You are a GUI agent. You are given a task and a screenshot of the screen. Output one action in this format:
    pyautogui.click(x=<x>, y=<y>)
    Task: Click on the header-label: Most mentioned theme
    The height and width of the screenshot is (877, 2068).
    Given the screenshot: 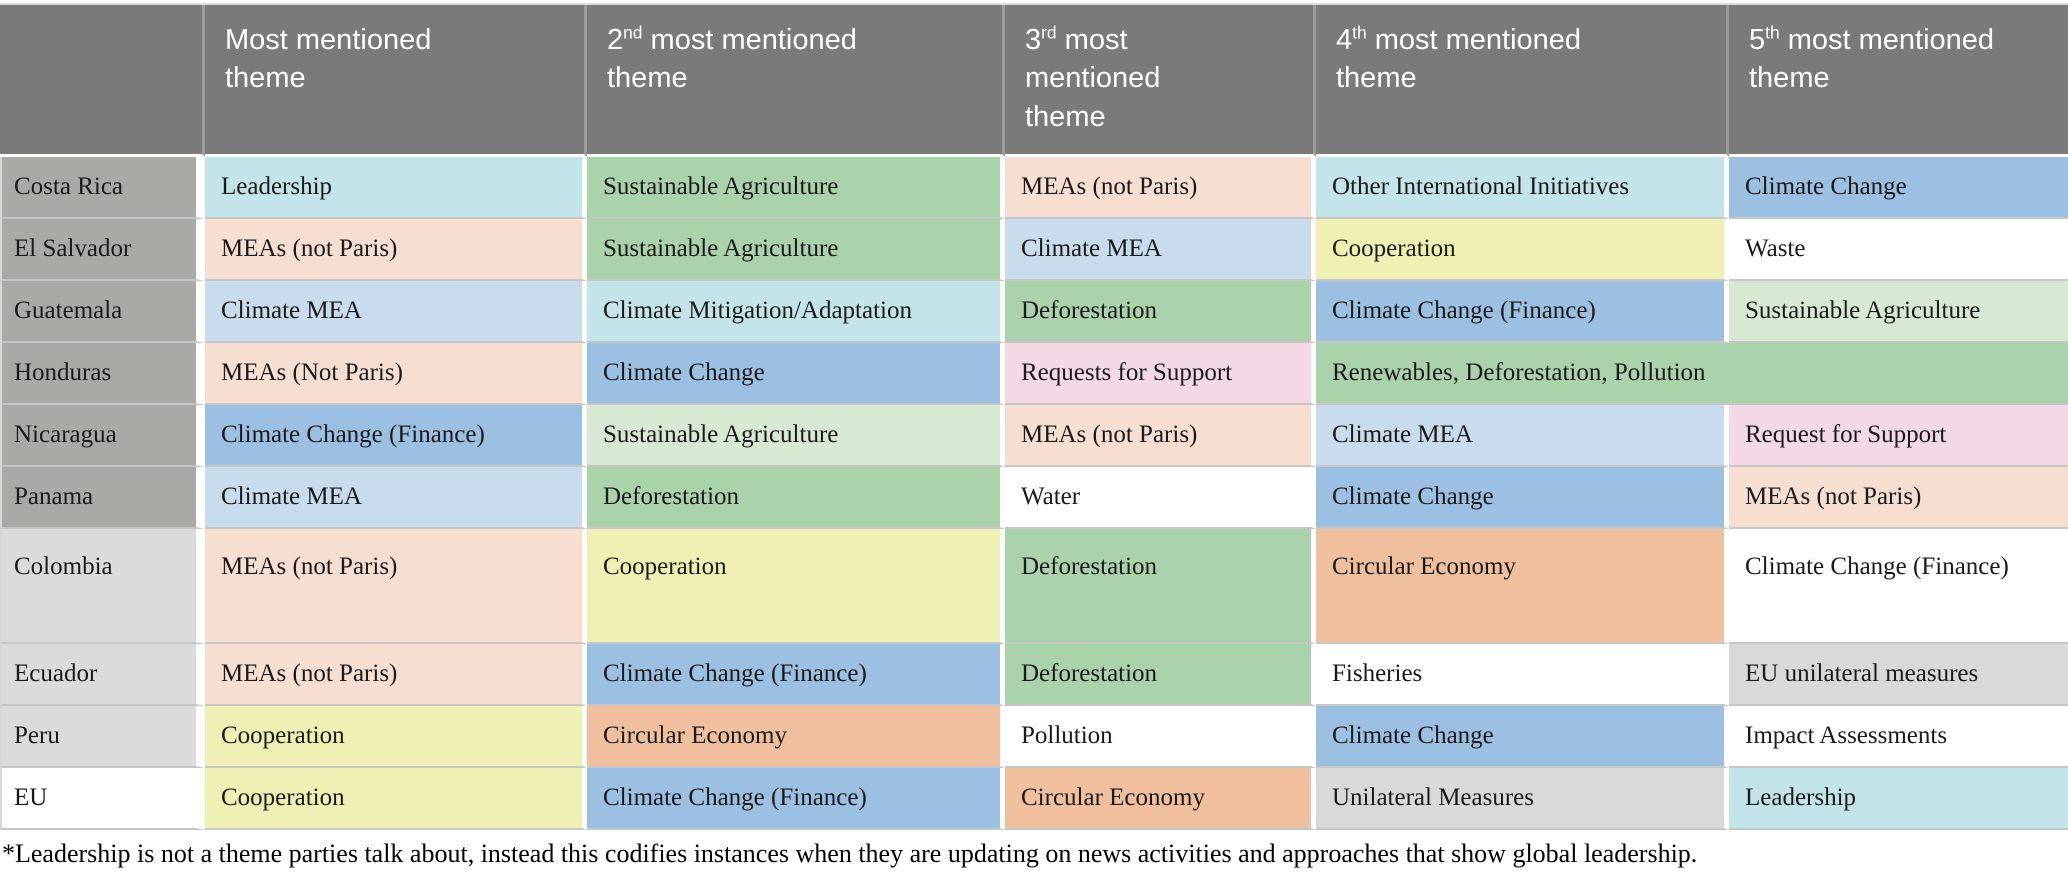 What is the action you would take?
    pyautogui.click(x=328, y=59)
    